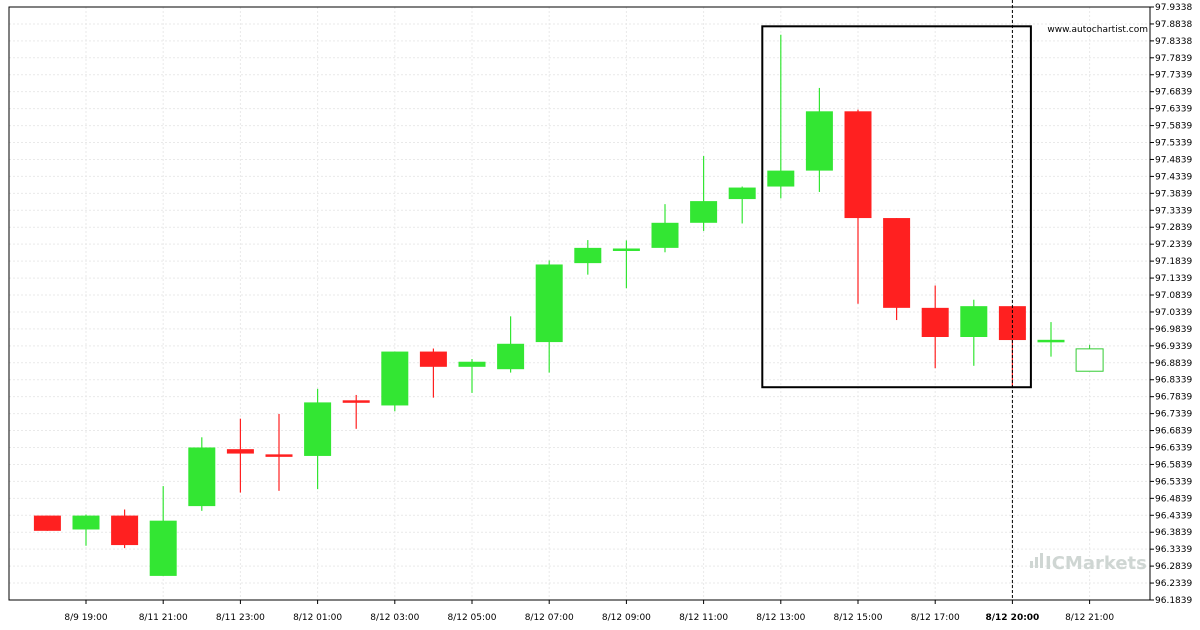 The height and width of the screenshot is (630, 1200). I want to click on x-tick-label: 8/12 07:00, so click(549, 618).